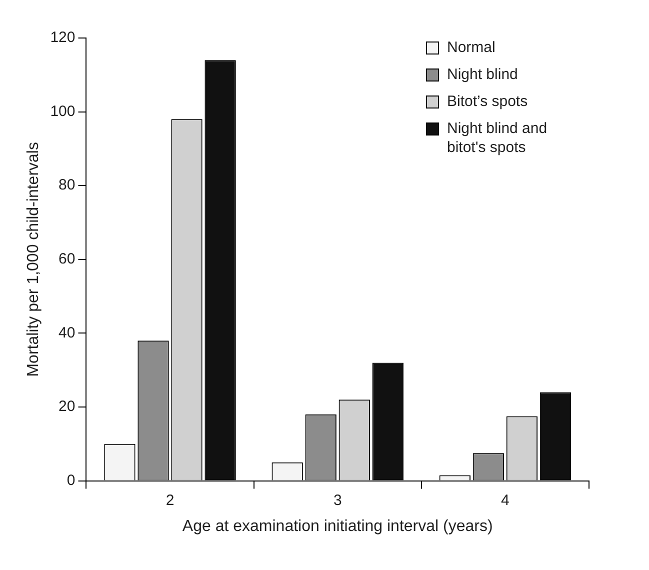 The height and width of the screenshot is (570, 649). Describe the element at coordinates (33, 259) in the screenshot. I see `y-axis-title: Mortality per 1,000 child-intervals` at that location.